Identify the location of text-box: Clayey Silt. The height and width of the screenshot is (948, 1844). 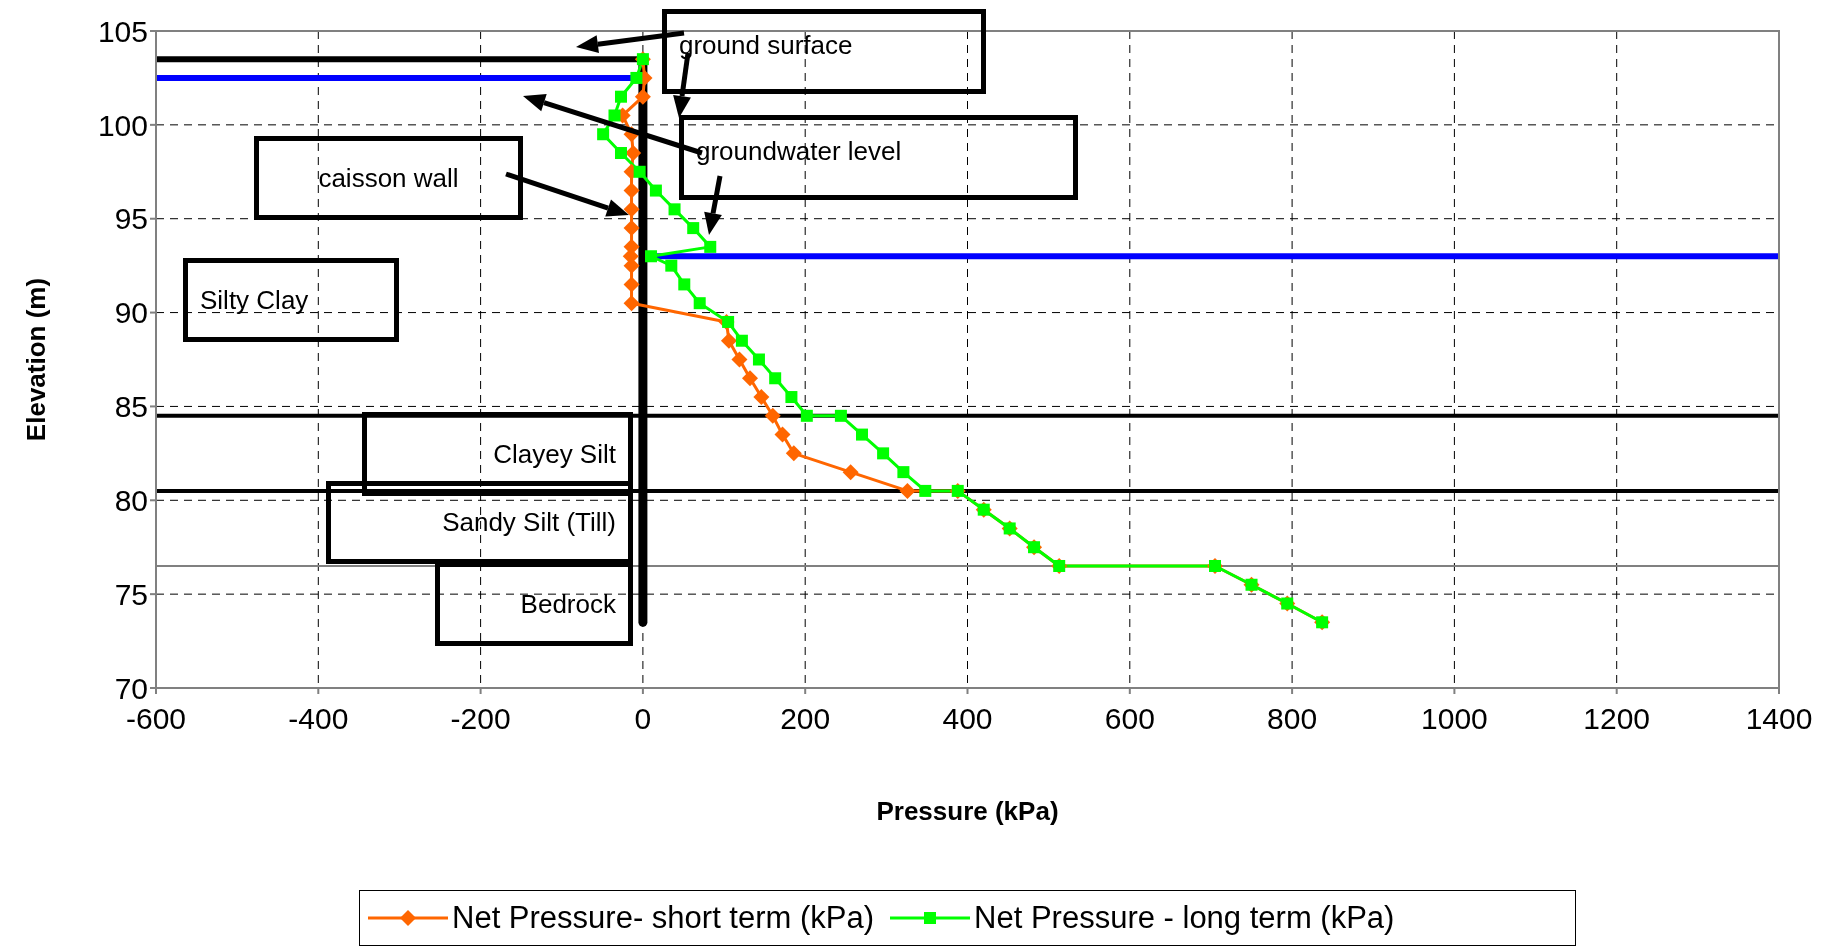
(497, 454).